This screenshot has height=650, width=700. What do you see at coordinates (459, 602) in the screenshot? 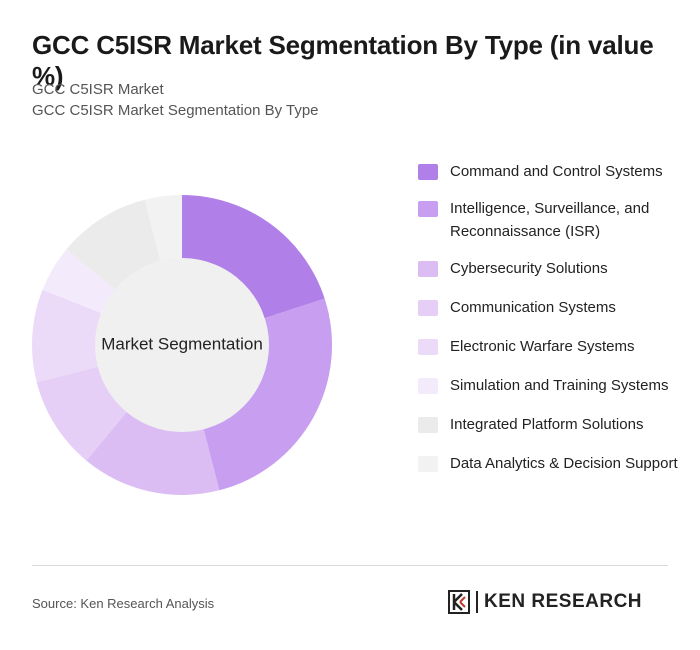
I see `ken-logo-icon` at bounding box center [459, 602].